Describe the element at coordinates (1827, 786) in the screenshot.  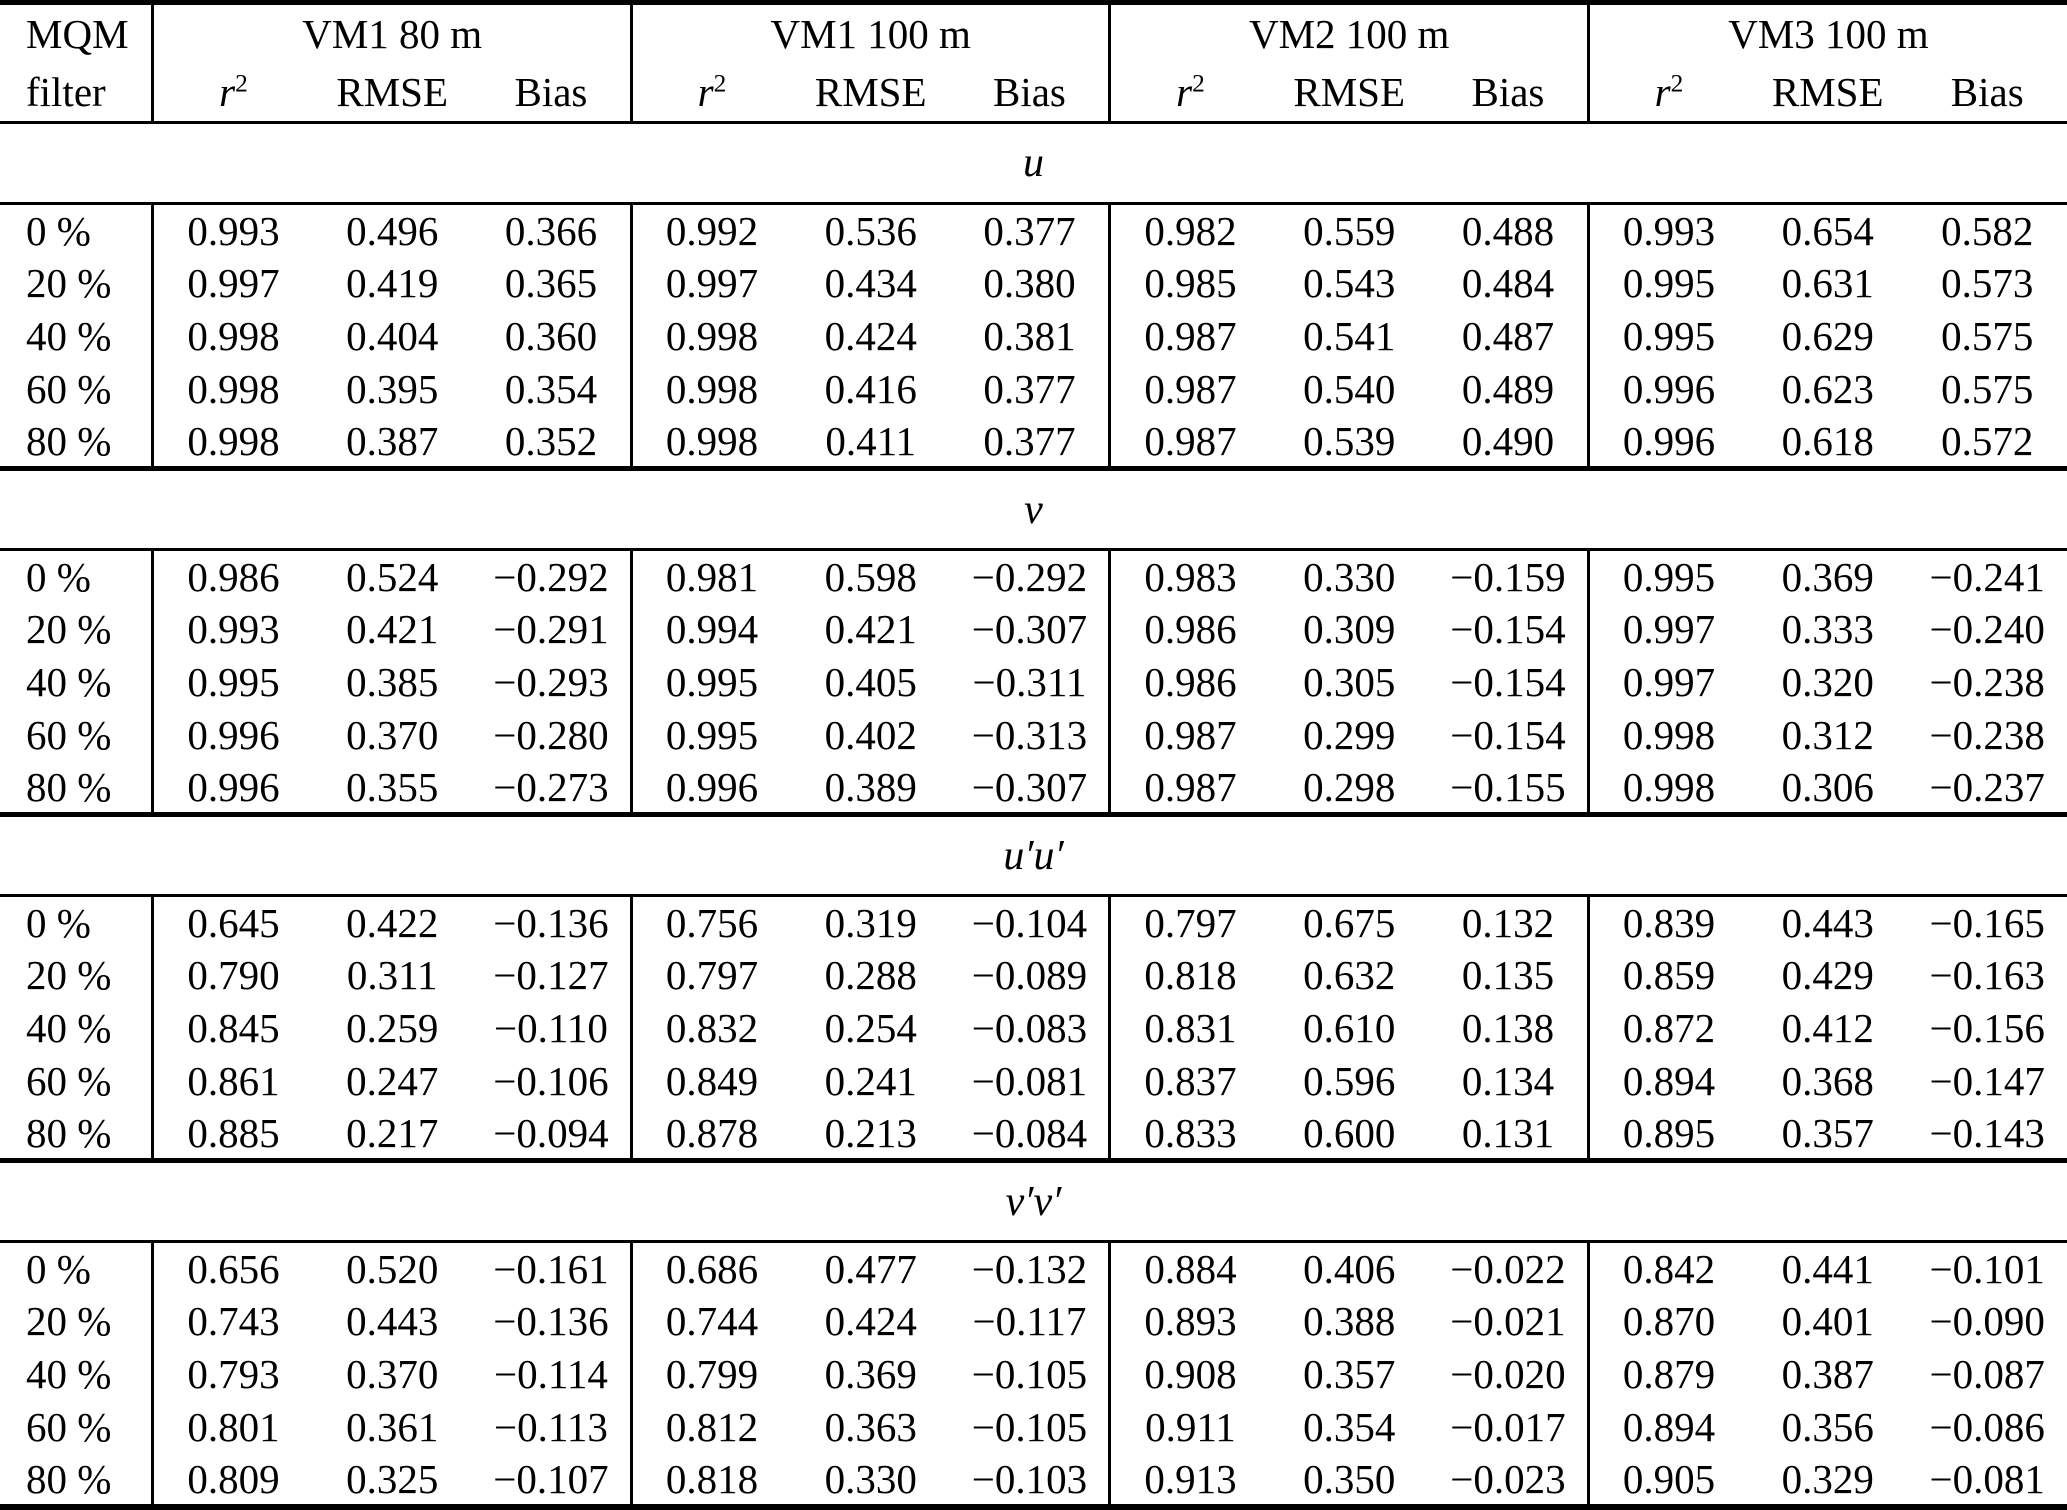
I see `value-cell: 0.306` at that location.